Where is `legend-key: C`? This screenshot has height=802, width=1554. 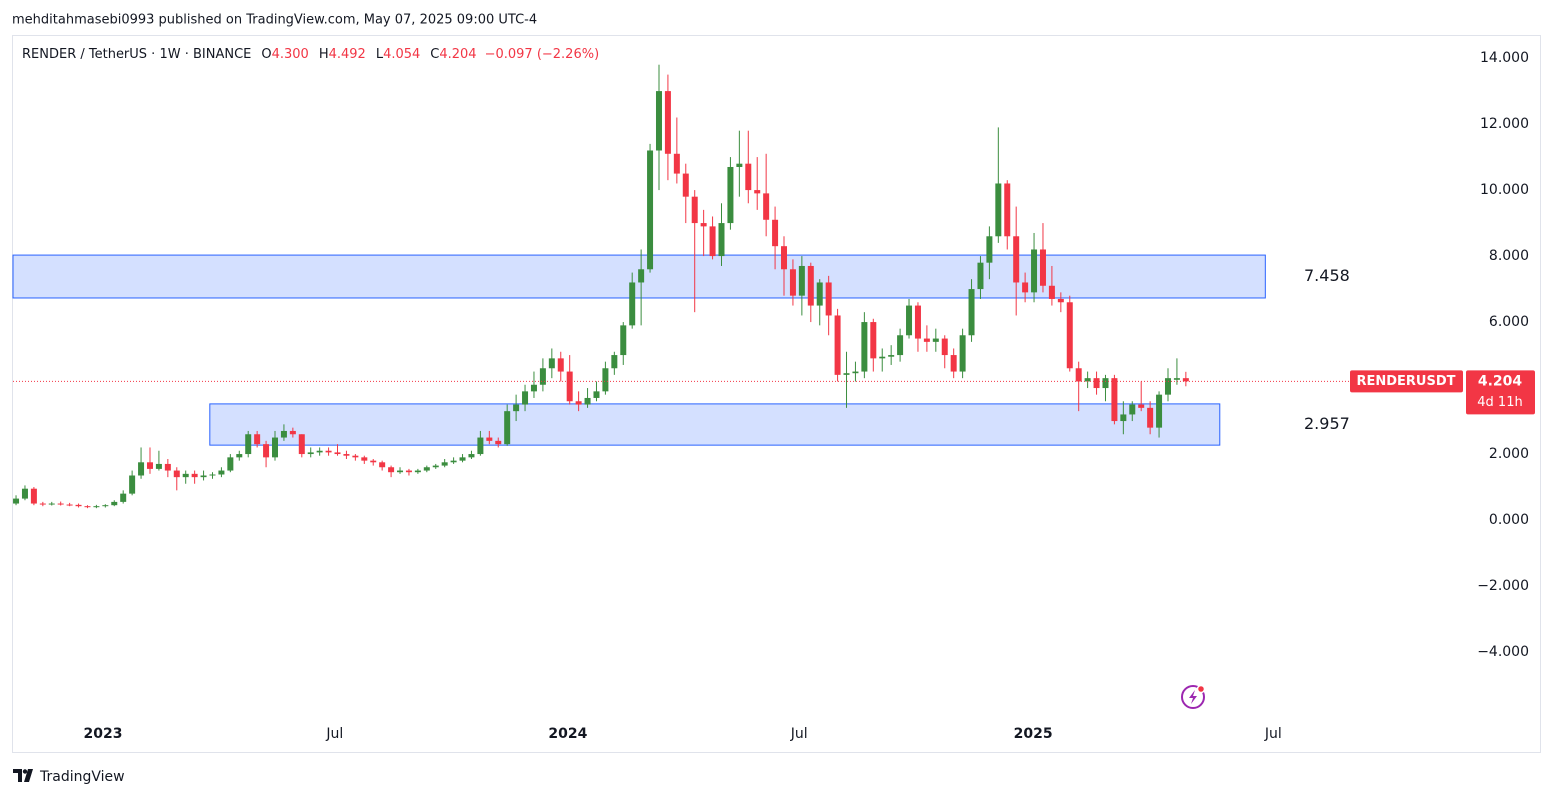
legend-key: C is located at coordinates (434, 54).